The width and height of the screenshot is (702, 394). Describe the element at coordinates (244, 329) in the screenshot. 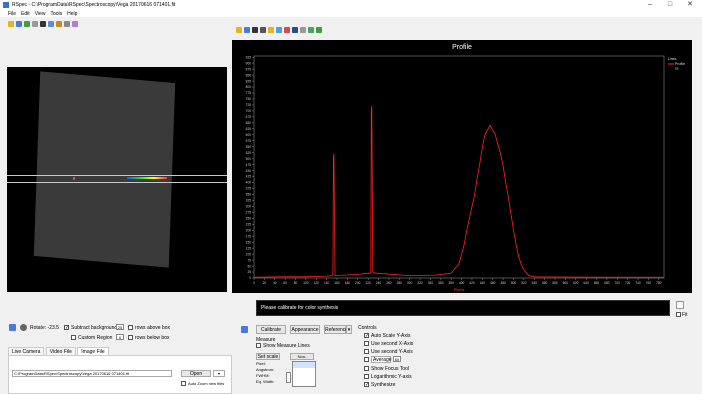

I see `calibrate-icon` at that location.